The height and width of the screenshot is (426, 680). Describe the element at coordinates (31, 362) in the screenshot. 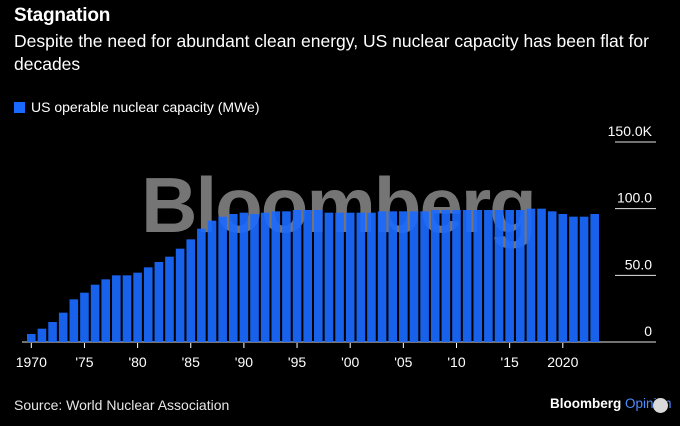

I see `x-tick-label: 1970` at that location.